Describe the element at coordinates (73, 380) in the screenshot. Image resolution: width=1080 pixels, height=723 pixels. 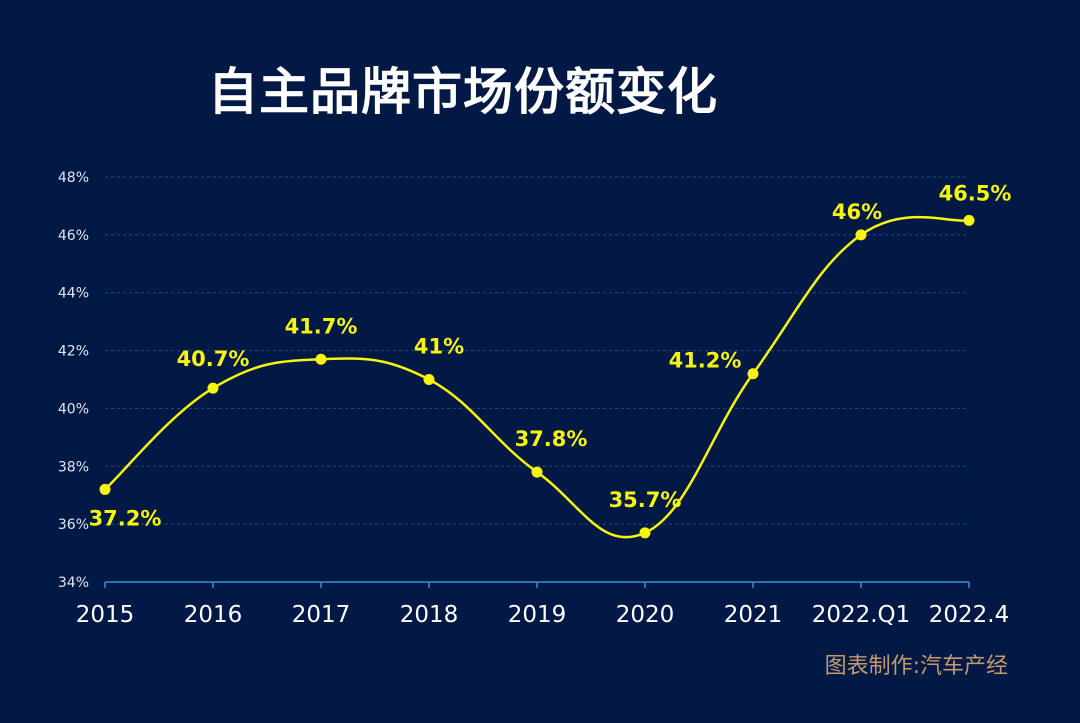
I see `y-axis: 34% 36% 38% 40% 42% 44% 46% 48%` at that location.